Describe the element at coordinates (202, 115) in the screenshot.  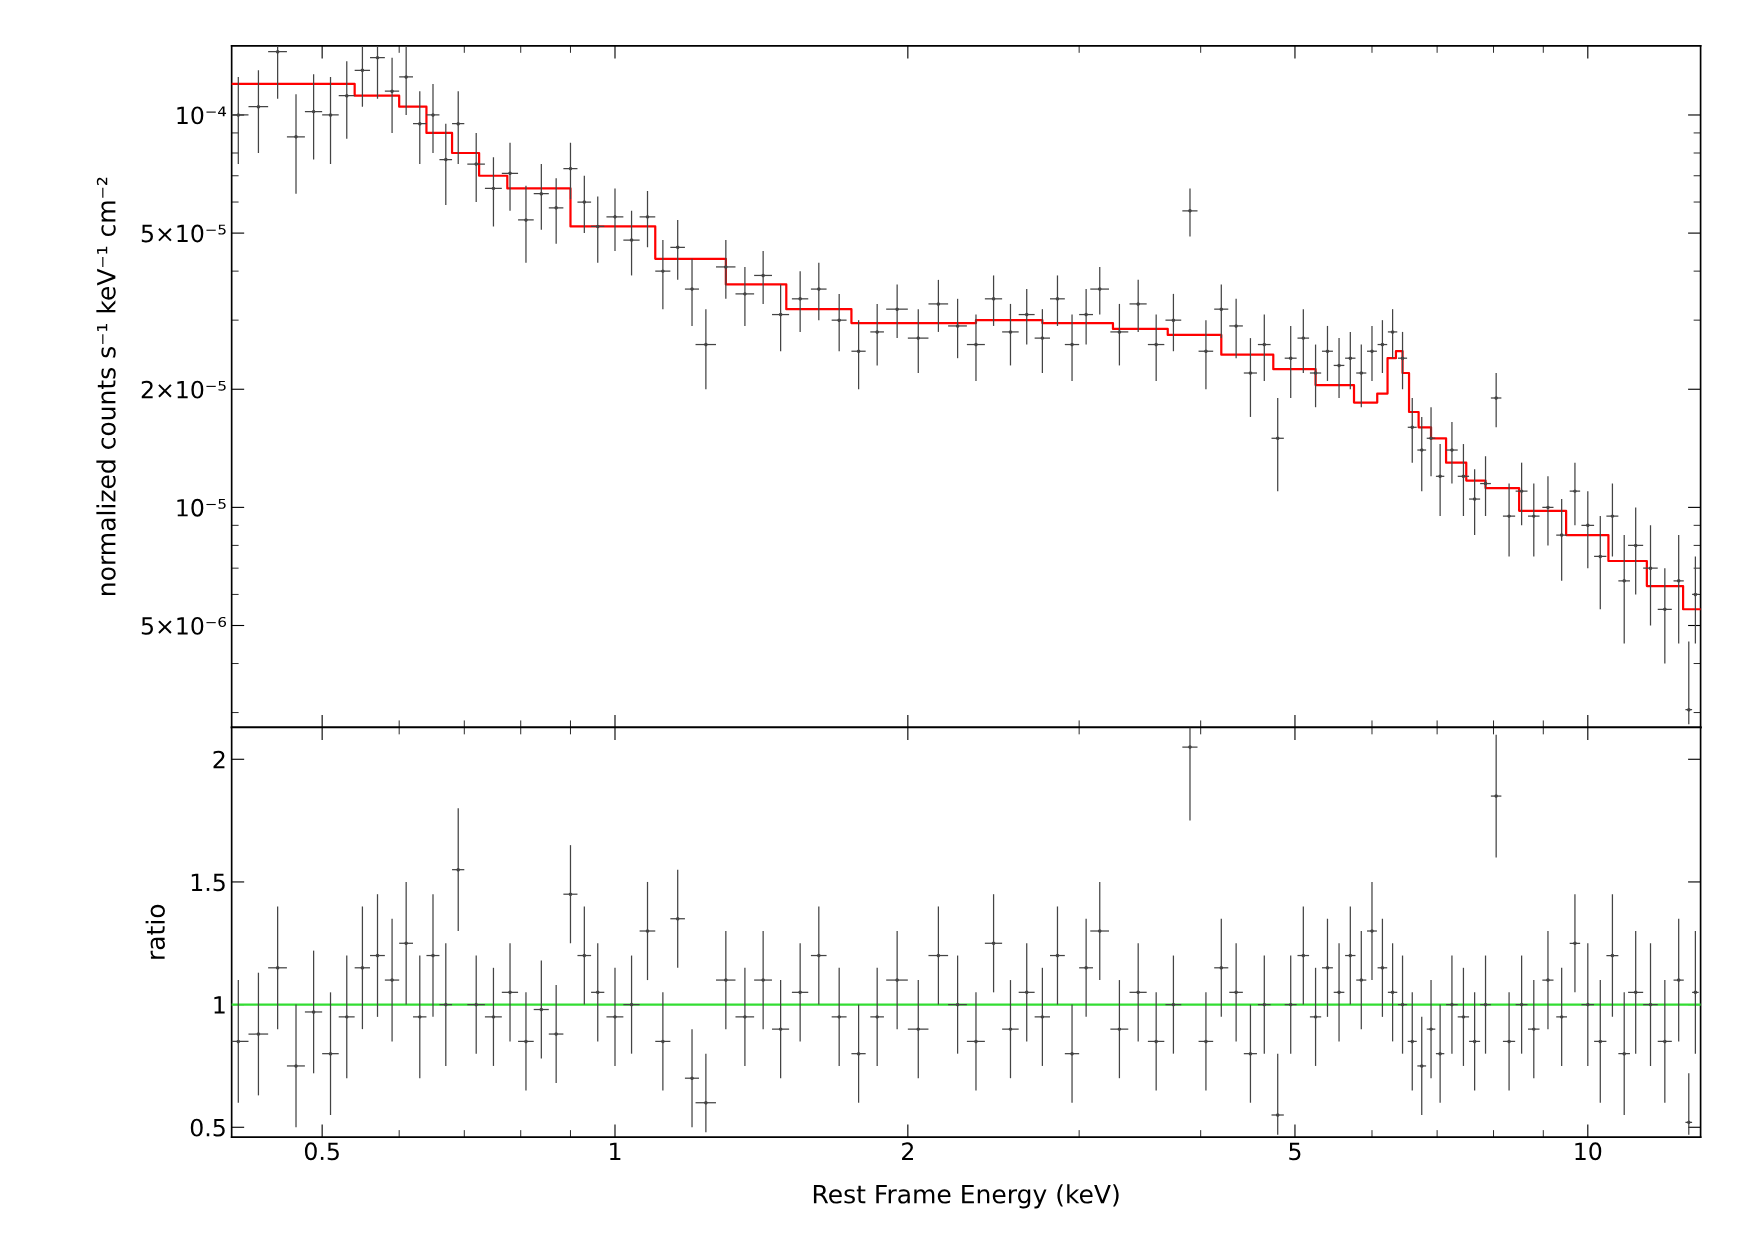
I see `y-tick-label: 10⁻⁴` at that location.